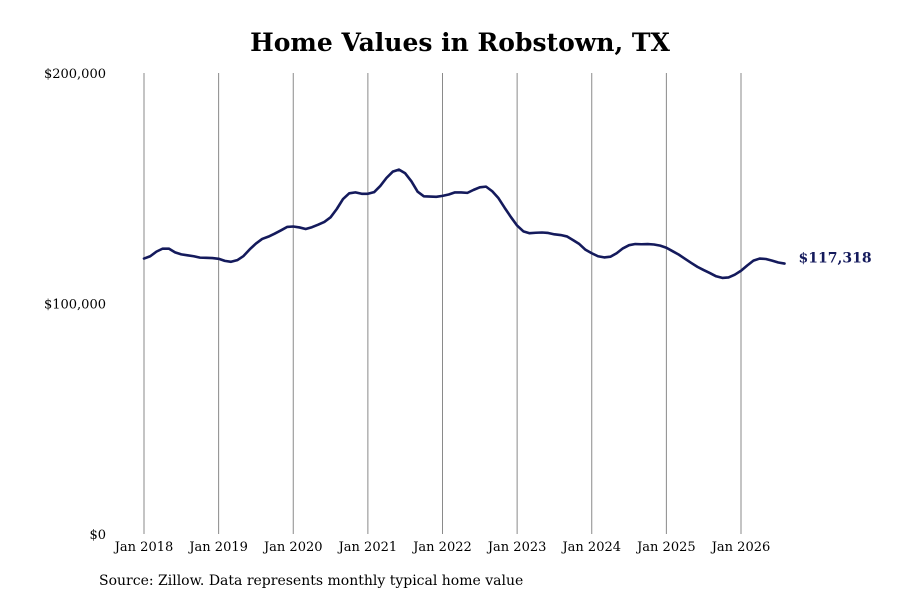  What do you see at coordinates (835, 259) in the screenshot?
I see `end-value-label: $117,318` at bounding box center [835, 259].